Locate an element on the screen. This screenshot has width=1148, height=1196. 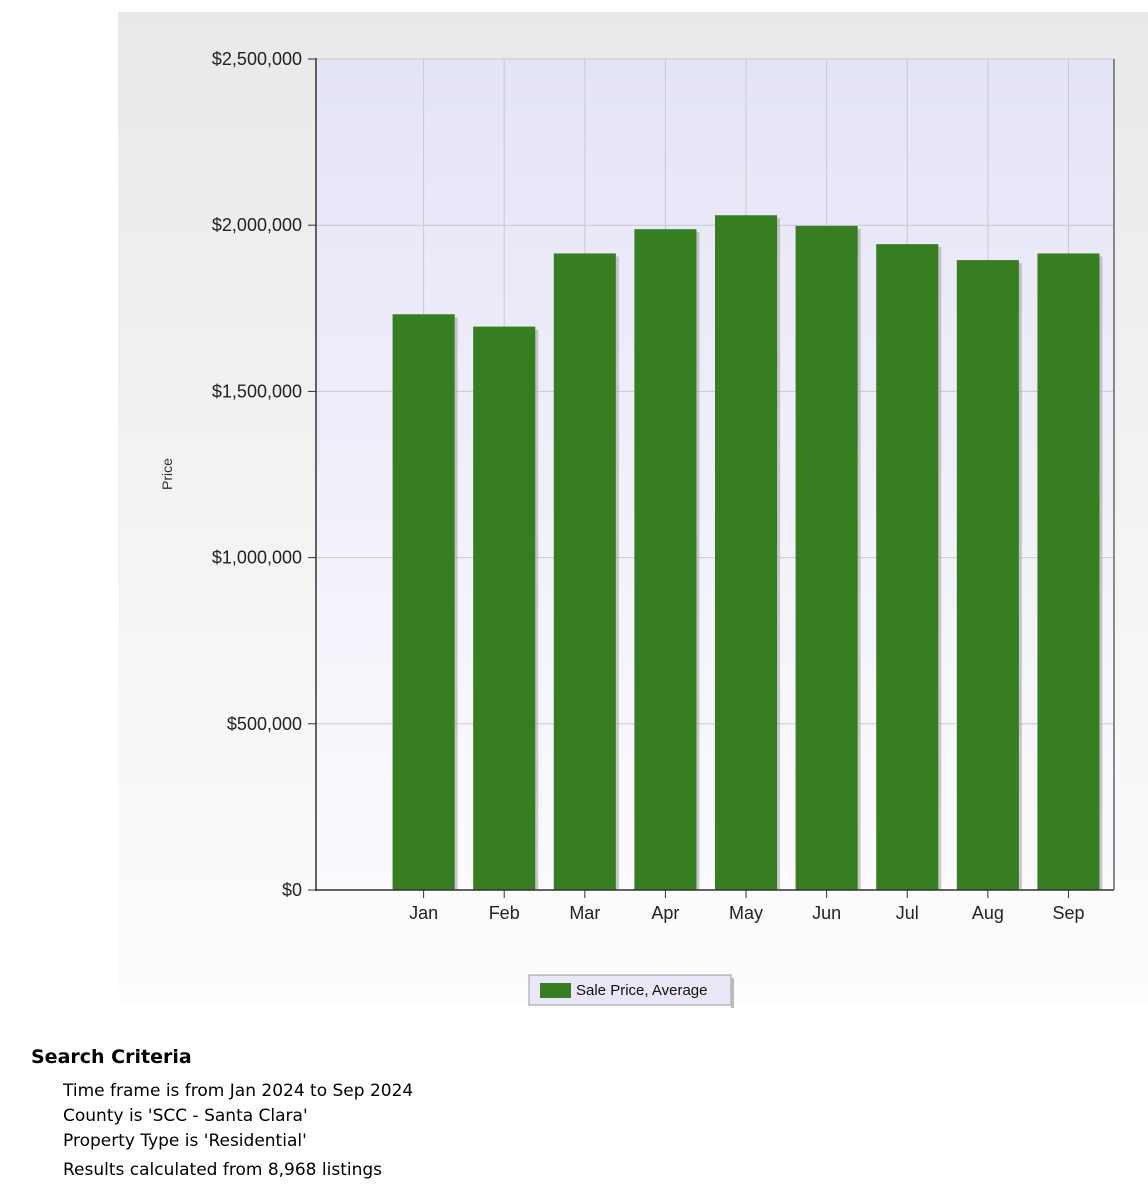
x-tick-labels: Jan Feb Mar Apr May Jun Jul Aug Sep is located at coordinates (746, 906).